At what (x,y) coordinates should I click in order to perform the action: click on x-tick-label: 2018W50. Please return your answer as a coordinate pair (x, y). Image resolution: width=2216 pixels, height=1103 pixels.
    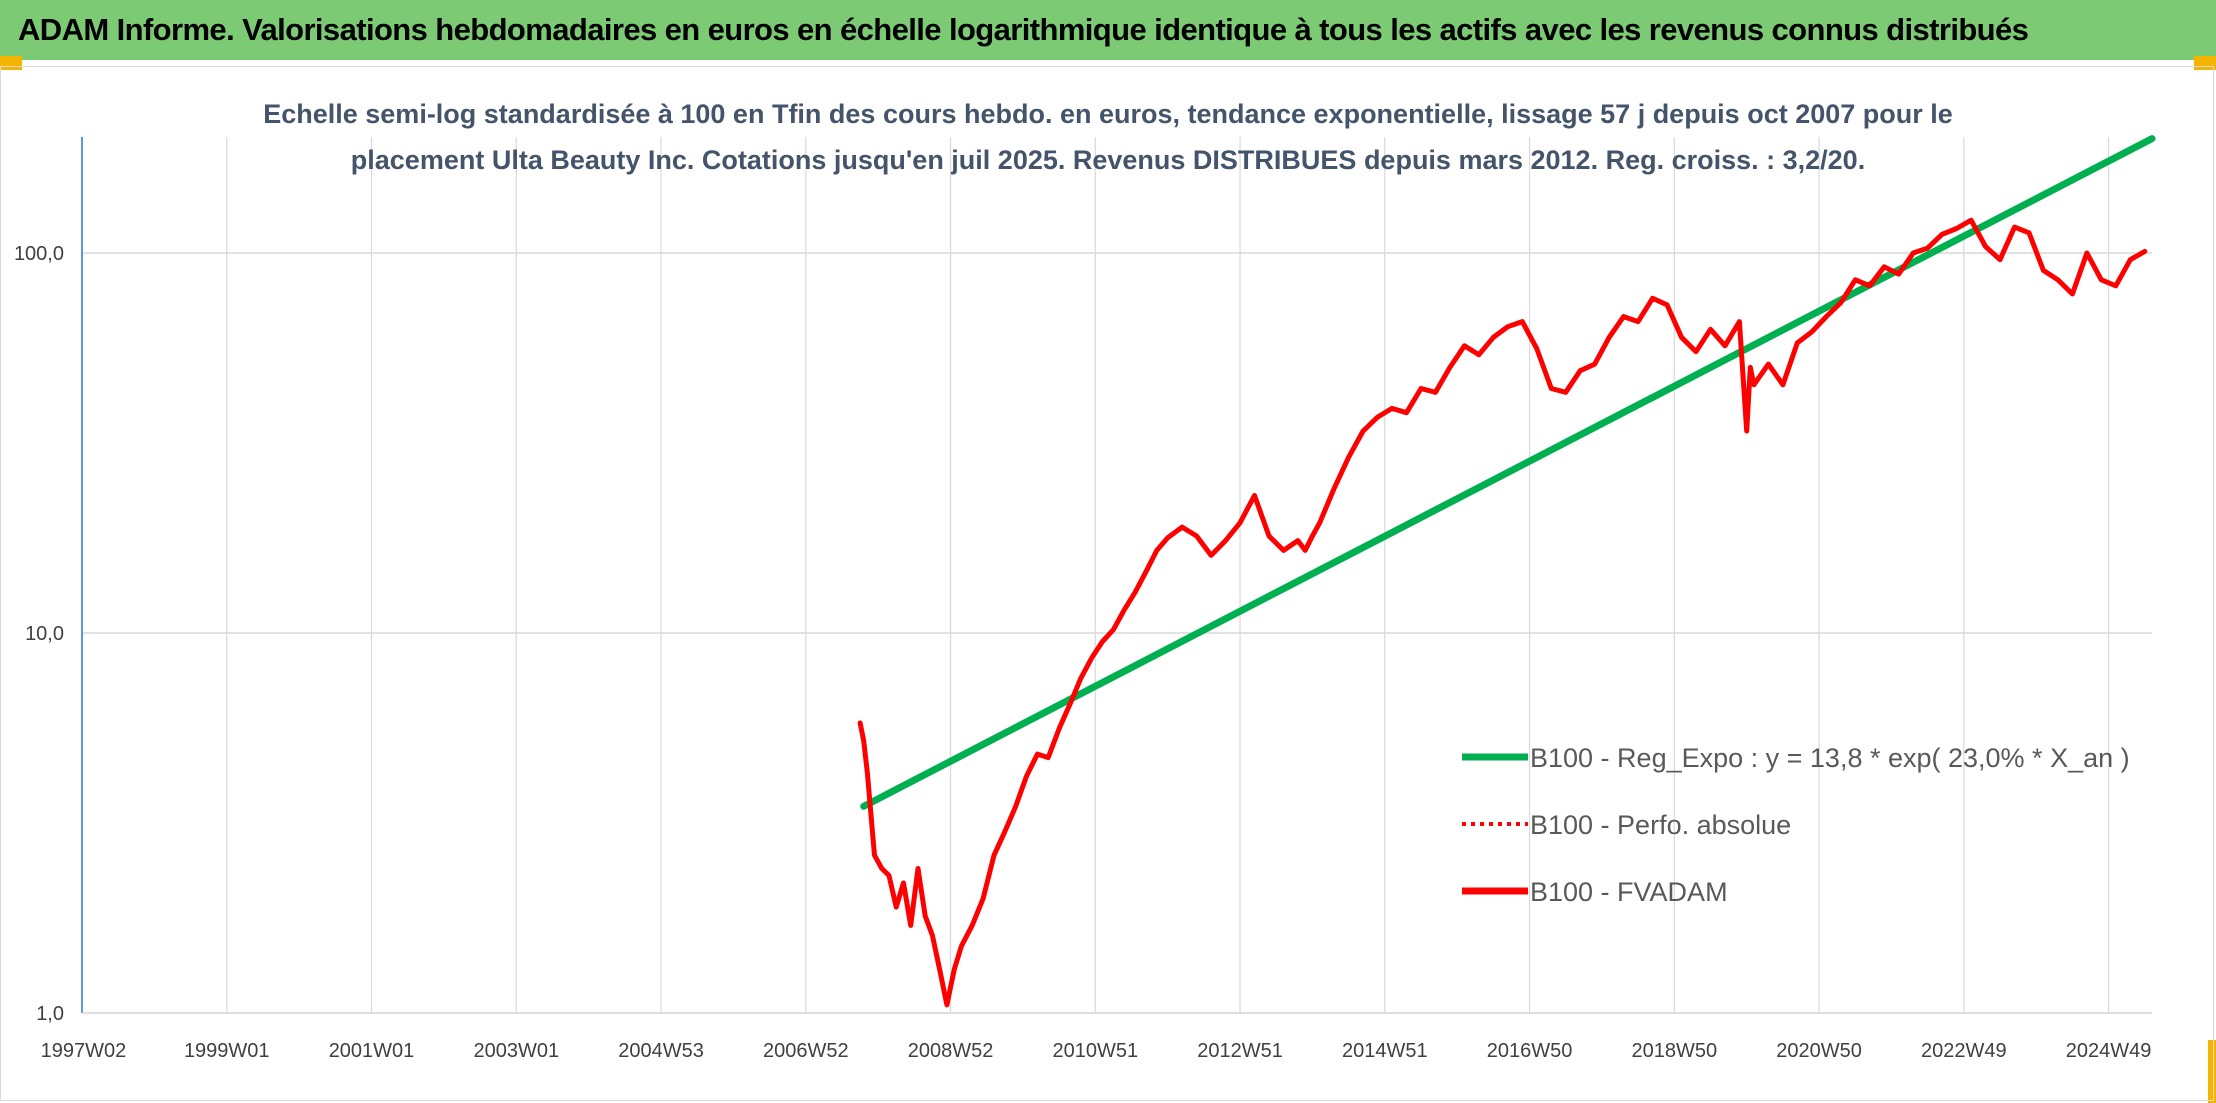
    Looking at the image, I should click on (1674, 1051).